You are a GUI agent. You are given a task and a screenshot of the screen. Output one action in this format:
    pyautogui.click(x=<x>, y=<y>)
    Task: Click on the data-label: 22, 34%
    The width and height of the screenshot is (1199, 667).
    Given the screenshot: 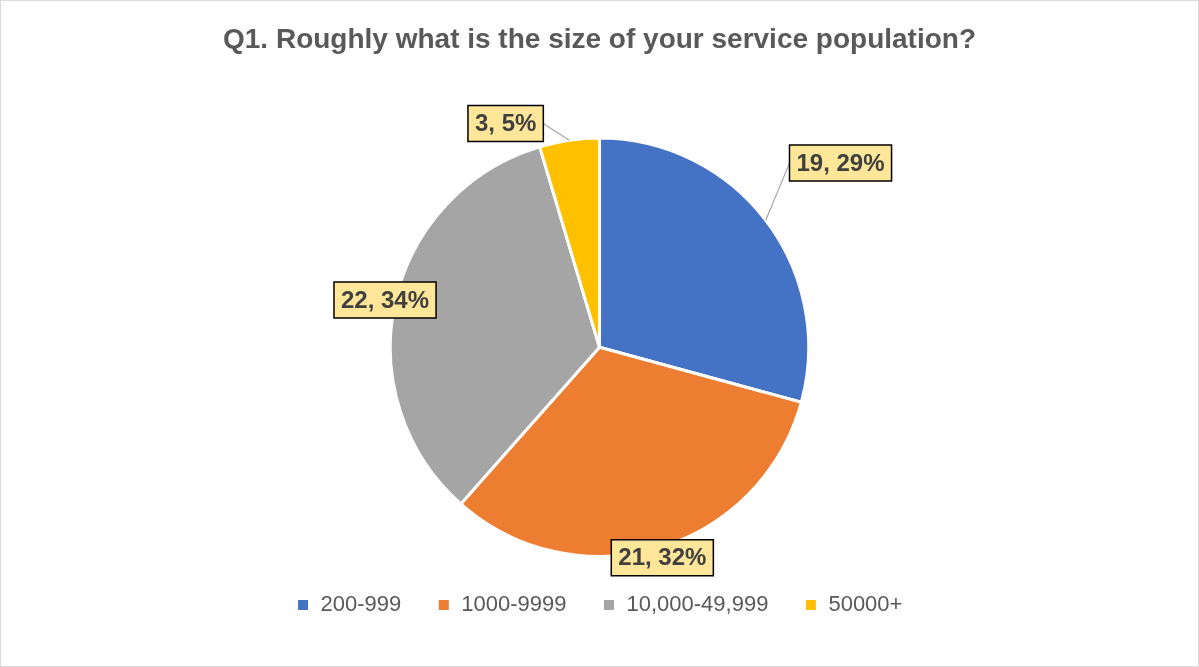 What is the action you would take?
    pyautogui.click(x=385, y=299)
    